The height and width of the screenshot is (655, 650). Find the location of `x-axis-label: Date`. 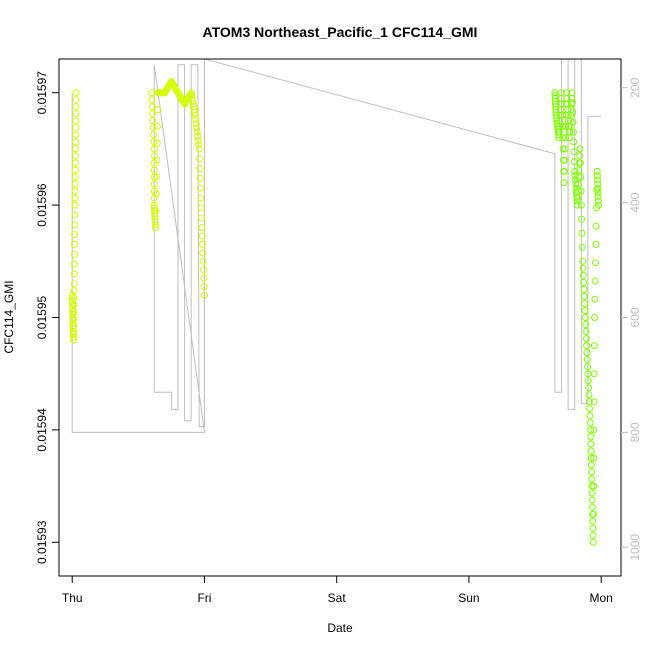

x-axis-label: Date is located at coordinates (340, 628).